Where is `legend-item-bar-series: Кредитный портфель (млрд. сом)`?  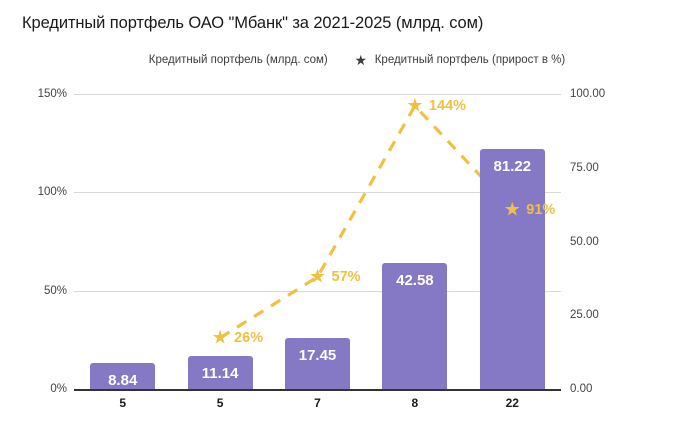 legend-item-bar-series: Кредитный портфель (млрд. сом) is located at coordinates (229, 60).